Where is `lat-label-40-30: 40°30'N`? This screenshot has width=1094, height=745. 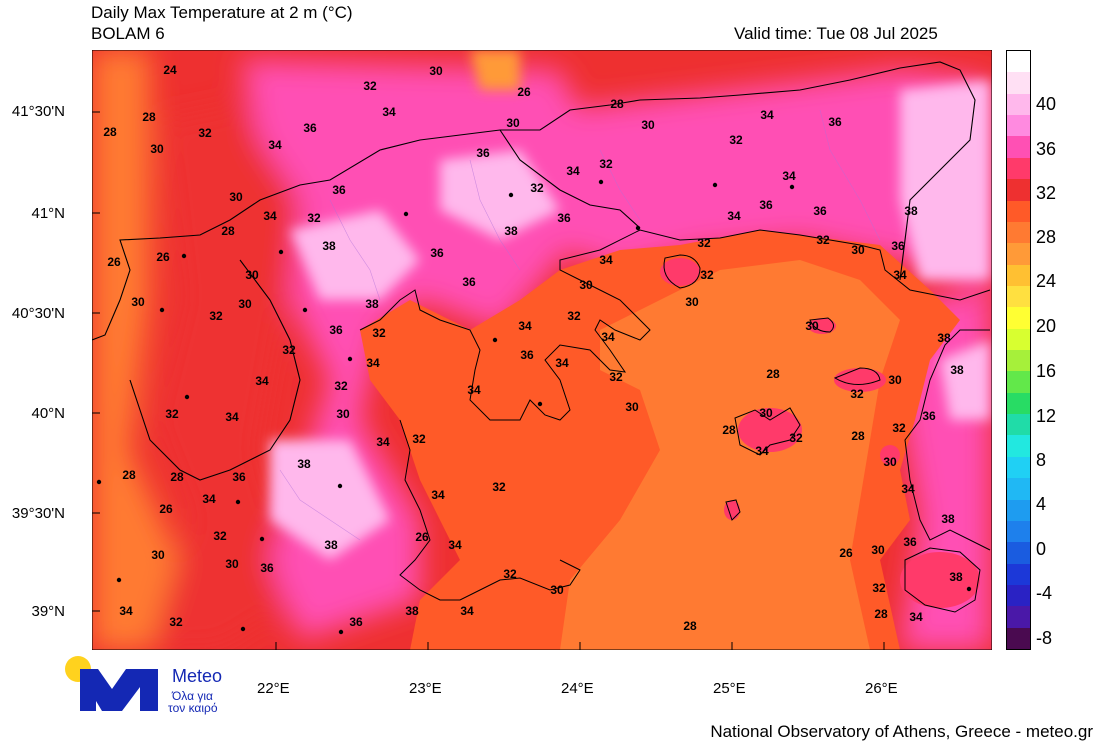 lat-label-40-30: 40°30'N is located at coordinates (38, 313).